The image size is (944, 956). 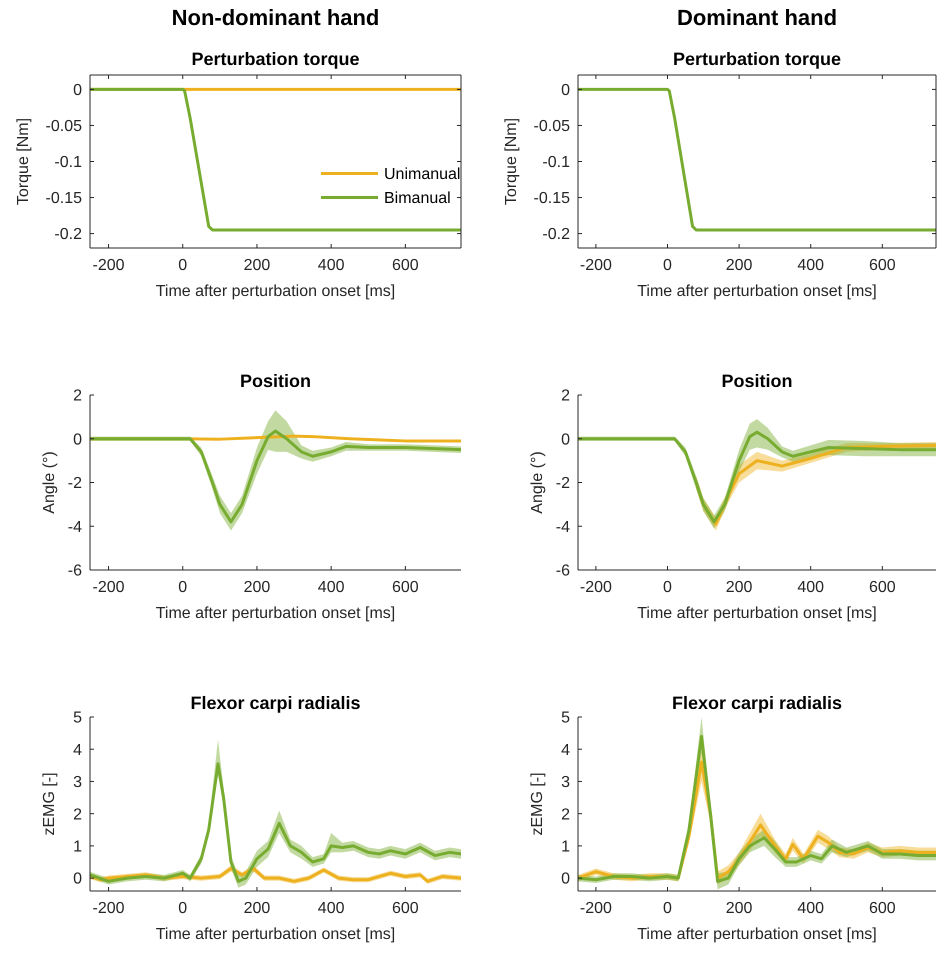 What do you see at coordinates (276, 17) in the screenshot?
I see `chart-title: Non-dominant hand` at bounding box center [276, 17].